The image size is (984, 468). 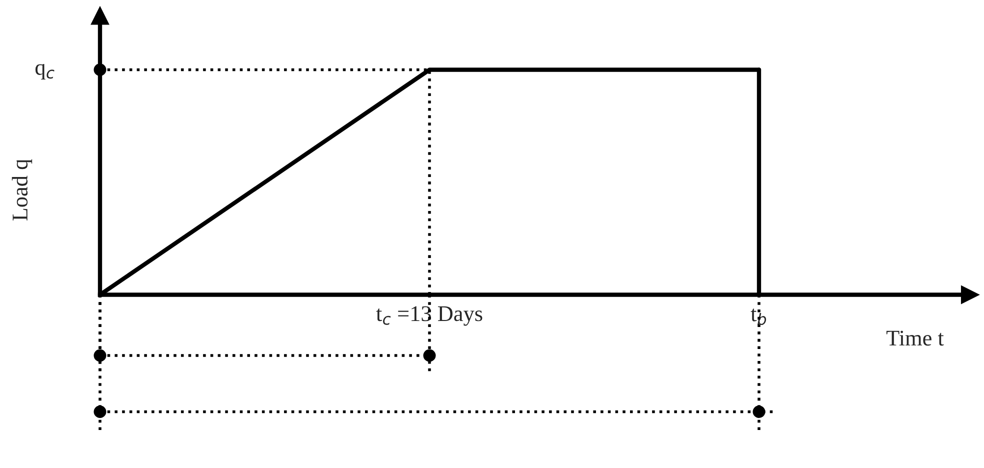 What do you see at coordinates (22, 190) in the screenshot?
I see `y-axis-title: Load q` at bounding box center [22, 190].